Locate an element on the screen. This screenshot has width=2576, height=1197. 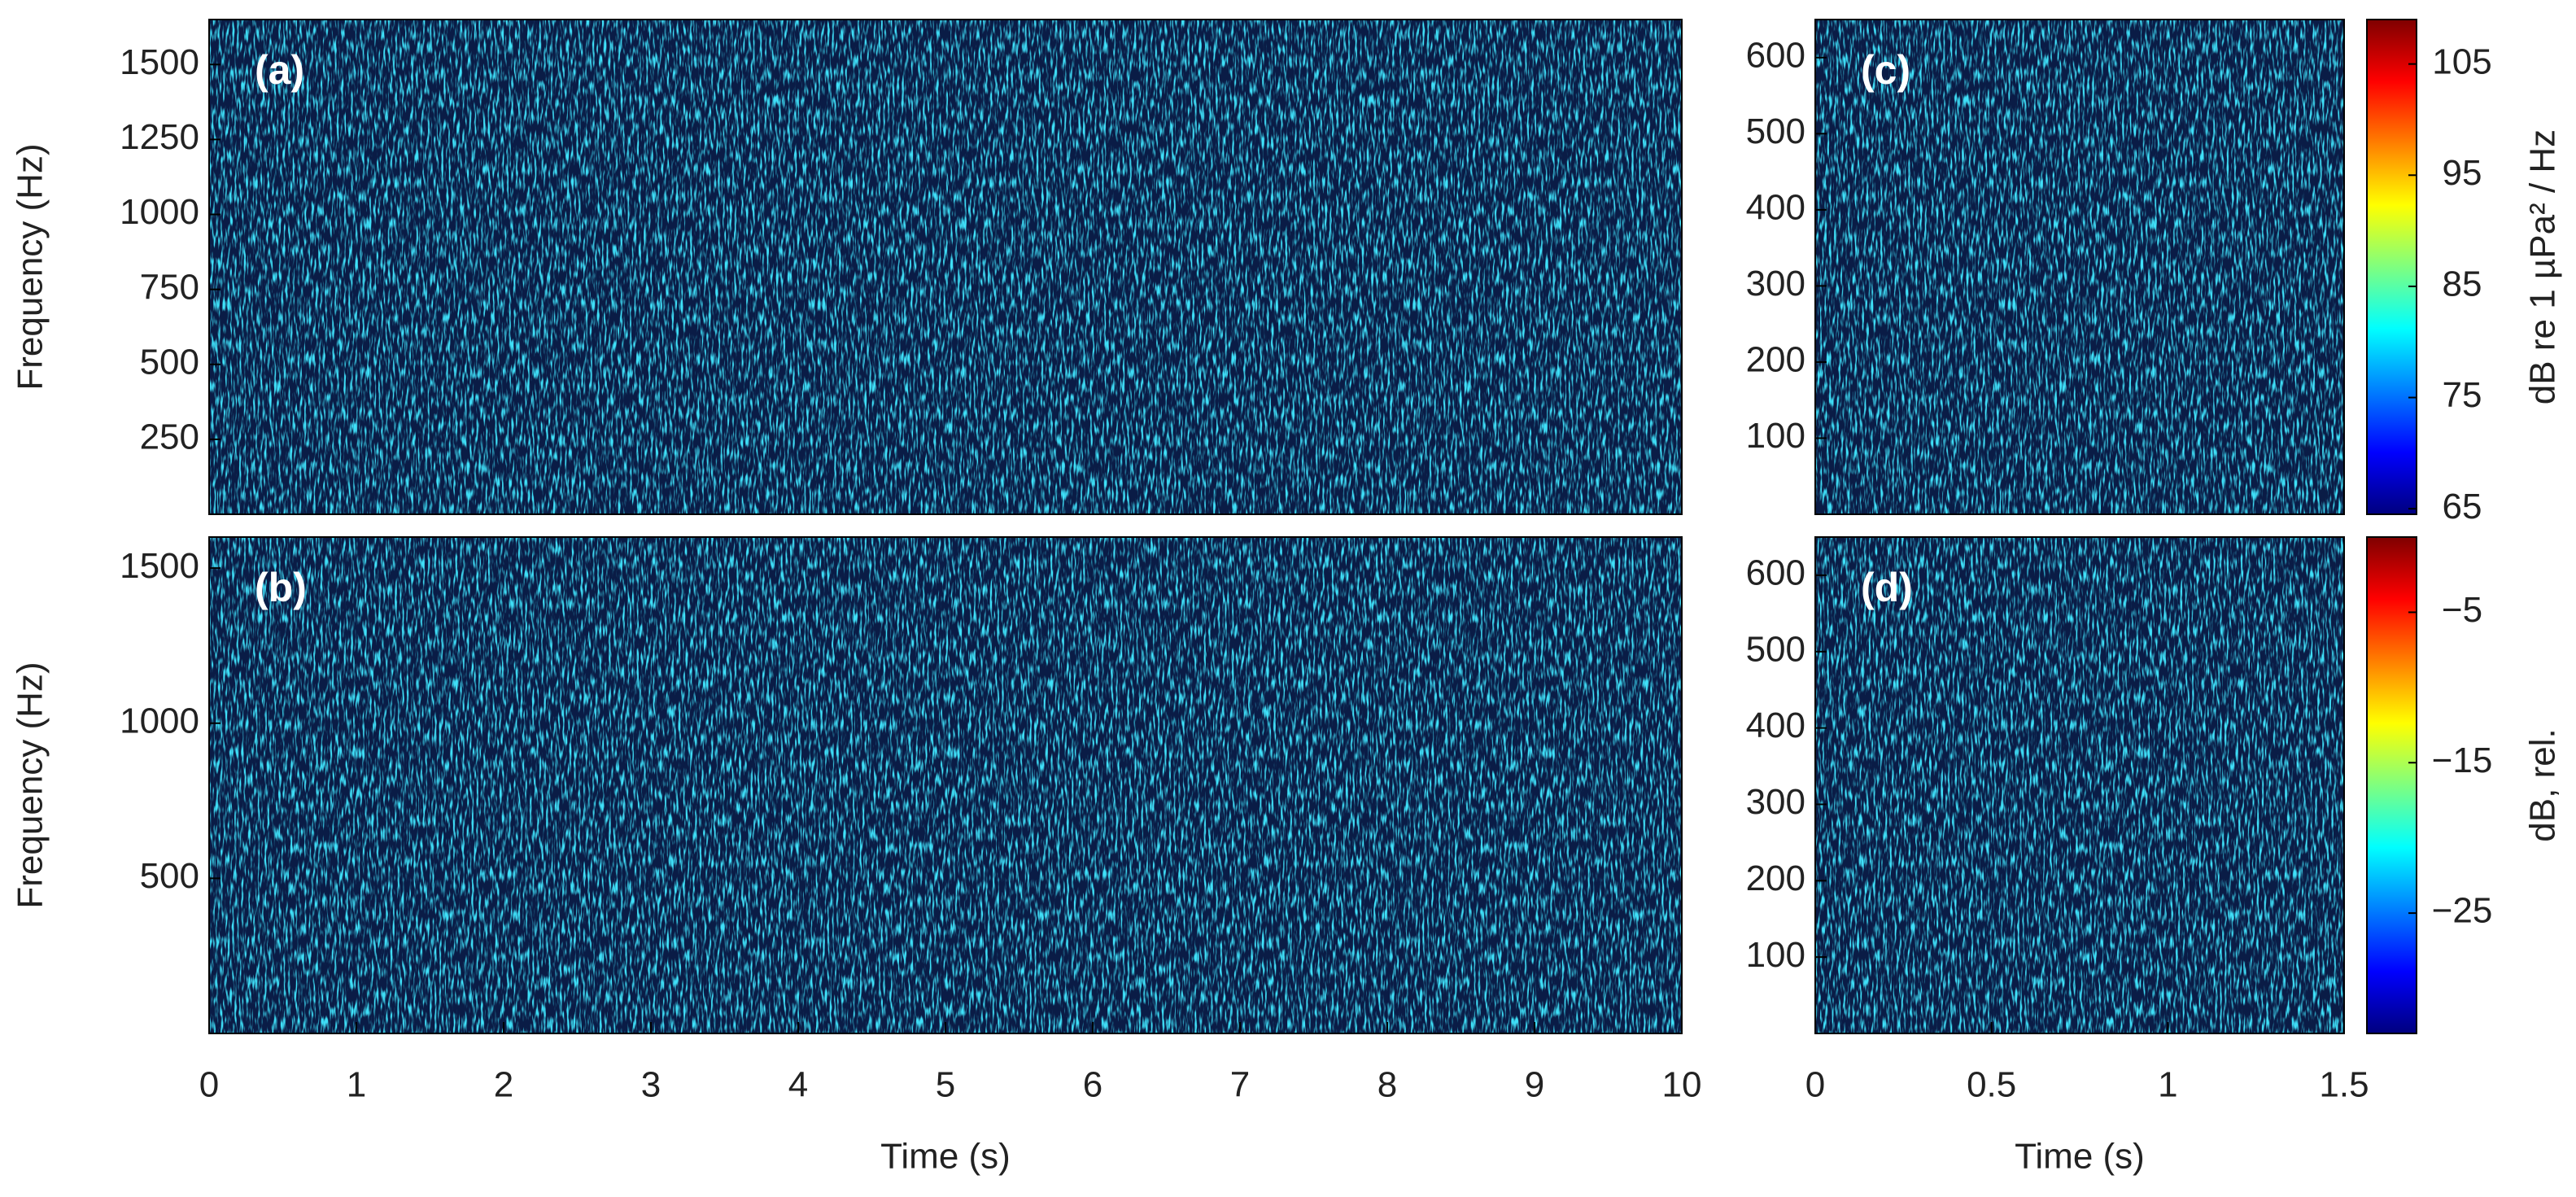
colorbar-tick-label: −15 is located at coordinates (2462, 760).